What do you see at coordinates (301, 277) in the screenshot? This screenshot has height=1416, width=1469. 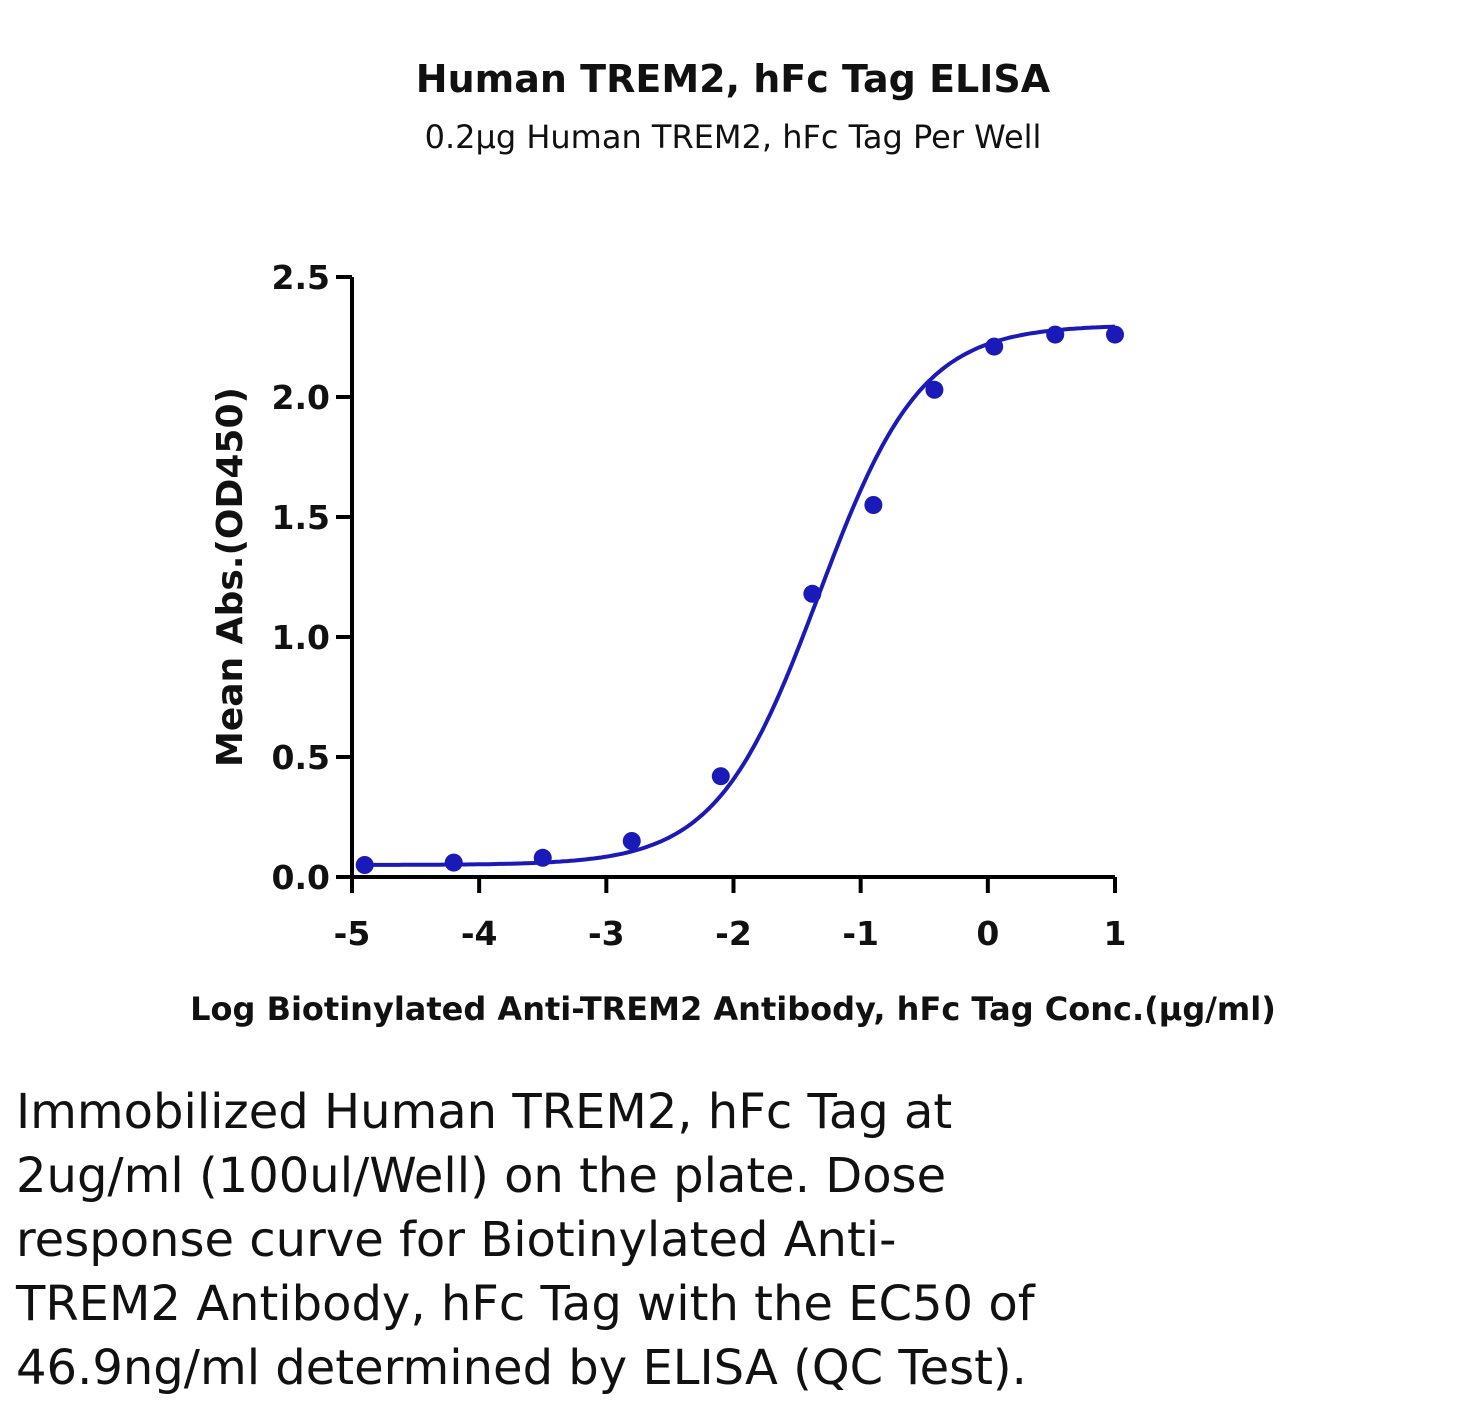 I see `y-tick-label: 2.5` at bounding box center [301, 277].